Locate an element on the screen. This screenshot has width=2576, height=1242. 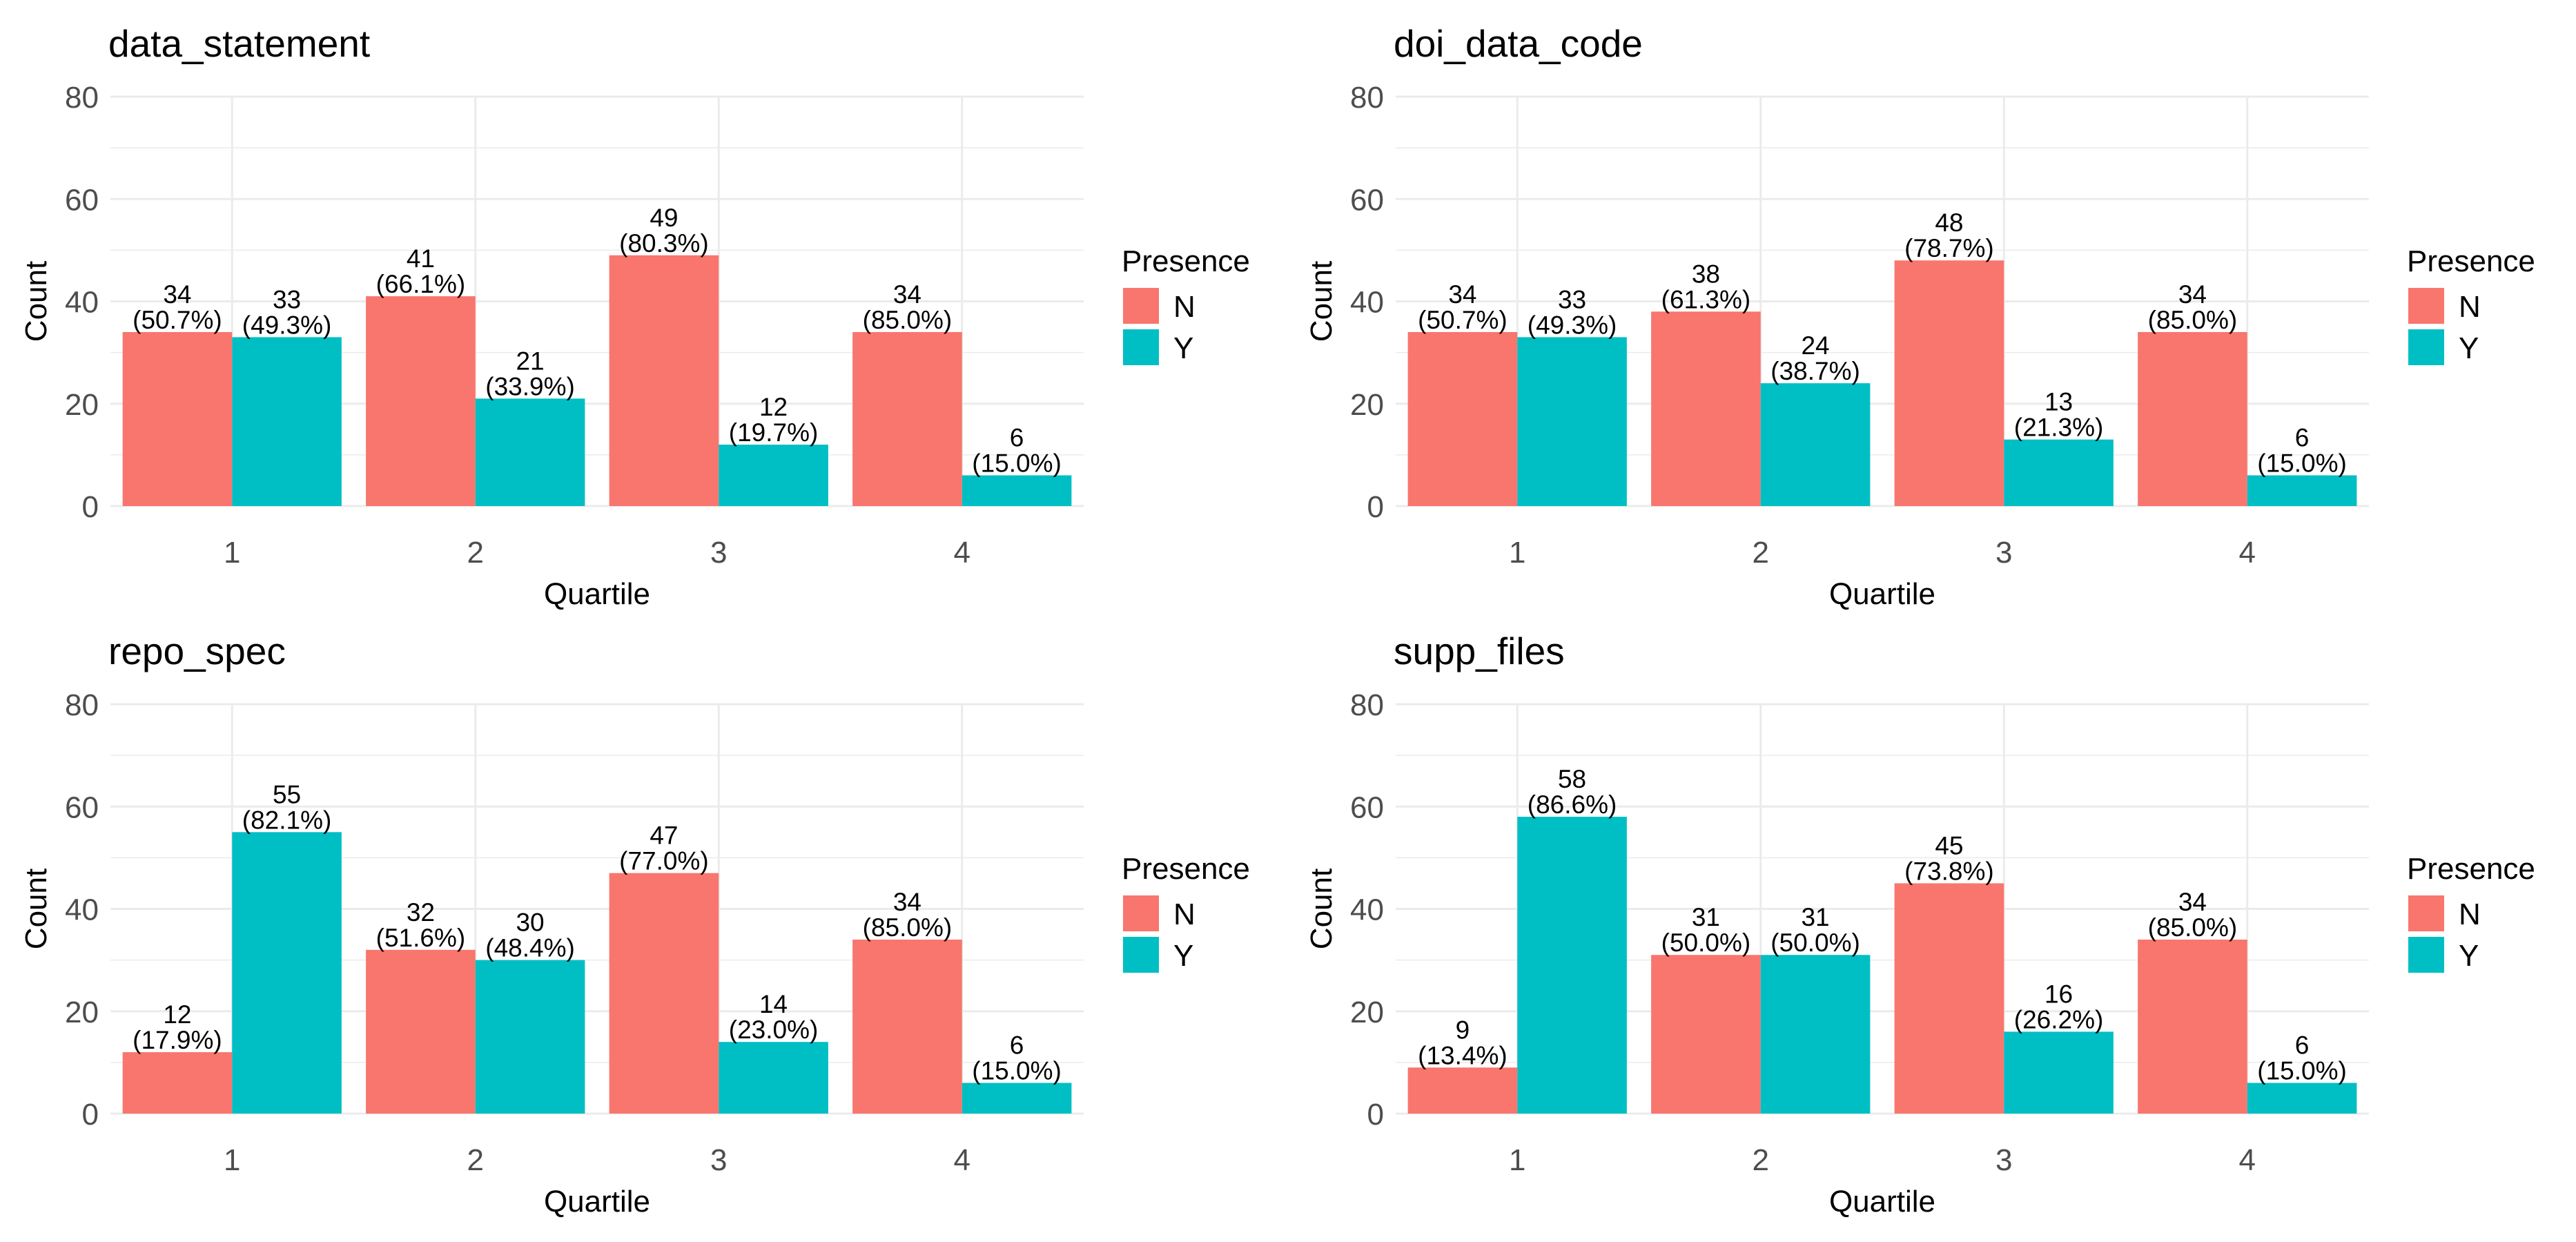
data-label-count: 21 is located at coordinates (530, 361).